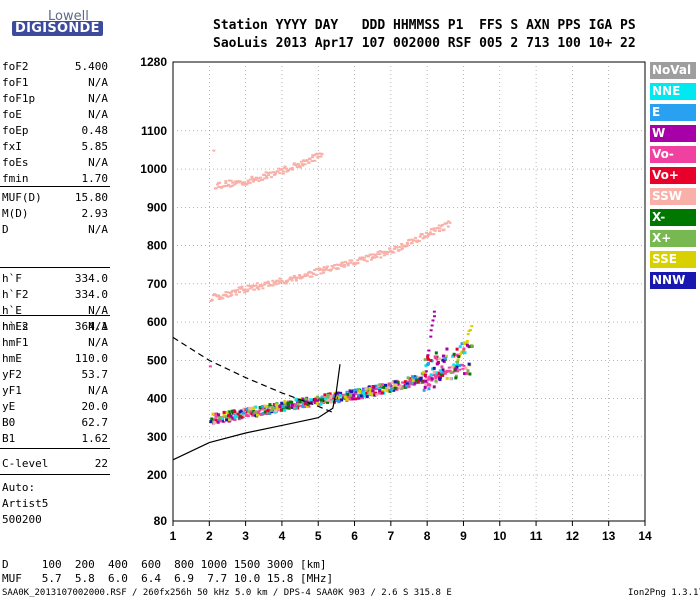 Image resolution: width=700 pixels, height=600 pixels. What do you see at coordinates (95, 146) in the screenshot?
I see `param-value: 5.85` at bounding box center [95, 146].